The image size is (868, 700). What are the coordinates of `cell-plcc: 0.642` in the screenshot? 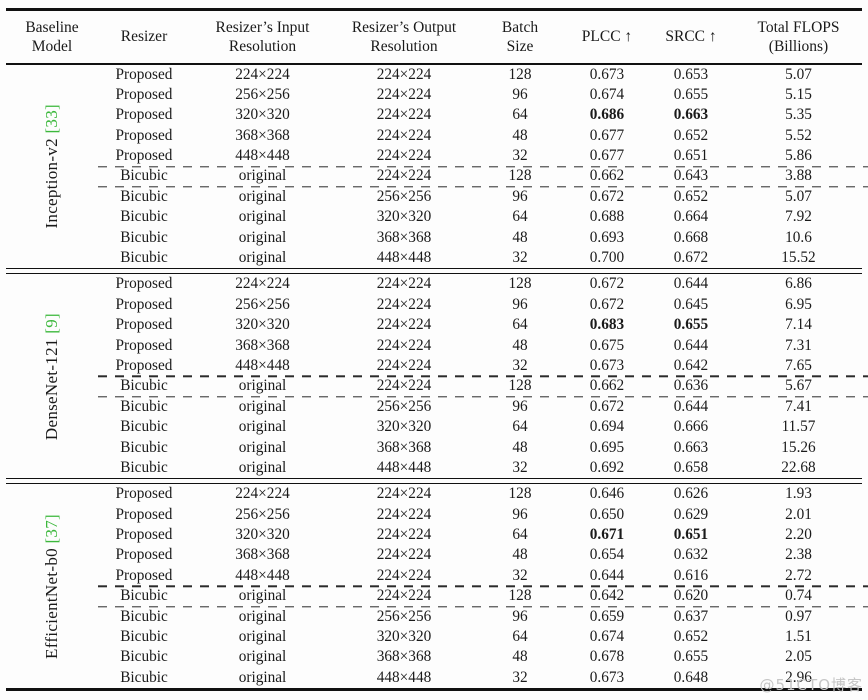 It's located at (607, 596).